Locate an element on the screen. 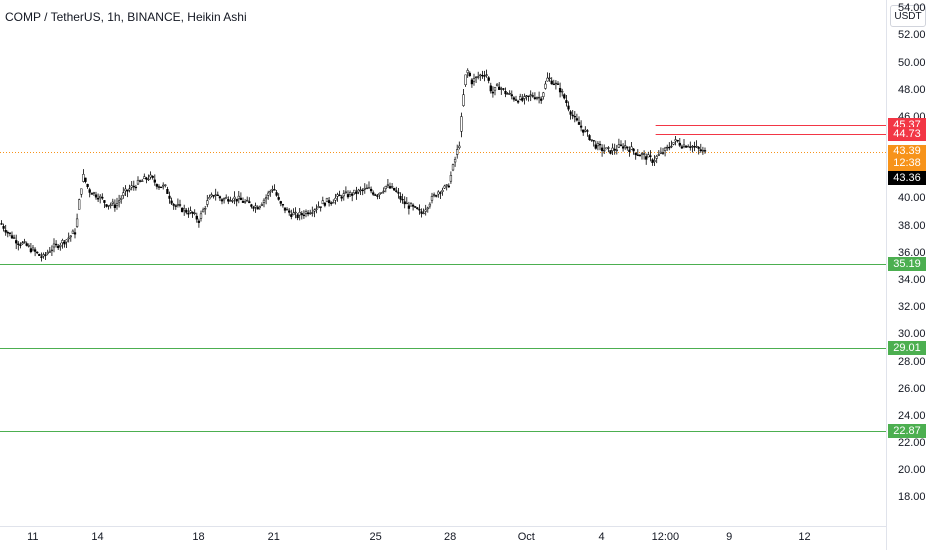 The height and width of the screenshot is (550, 932). currency-button: USDT is located at coordinates (908, 16).